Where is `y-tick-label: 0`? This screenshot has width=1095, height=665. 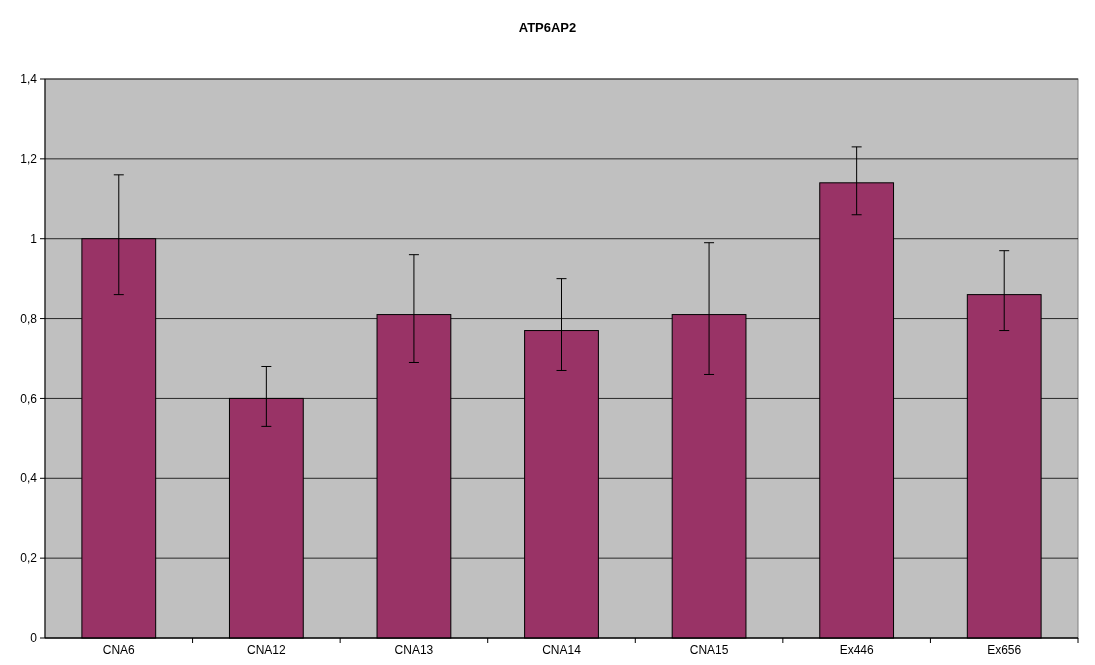 y-tick-label: 0 is located at coordinates (34, 638).